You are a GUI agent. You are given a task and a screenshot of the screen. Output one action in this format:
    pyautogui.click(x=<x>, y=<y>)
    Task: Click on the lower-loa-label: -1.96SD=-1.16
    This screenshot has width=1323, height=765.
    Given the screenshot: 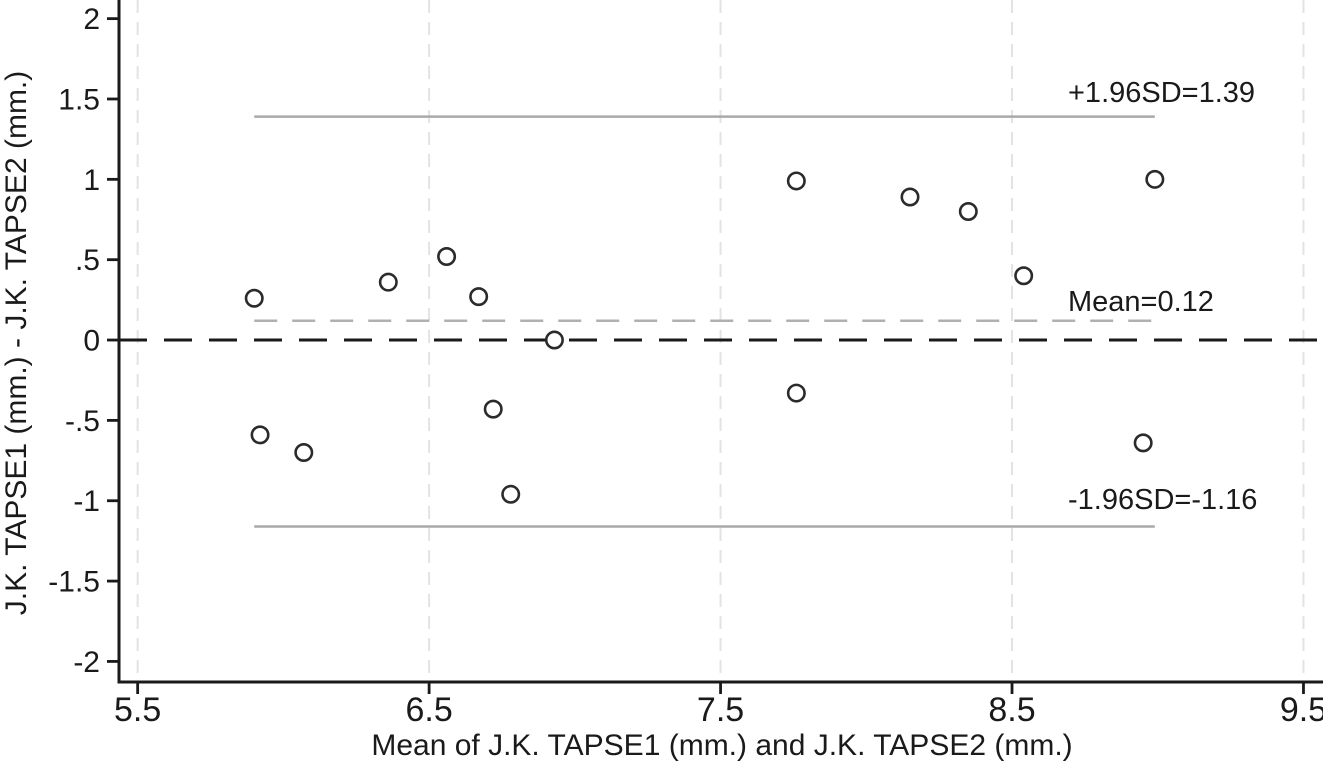 What is the action you would take?
    pyautogui.click(x=1163, y=500)
    